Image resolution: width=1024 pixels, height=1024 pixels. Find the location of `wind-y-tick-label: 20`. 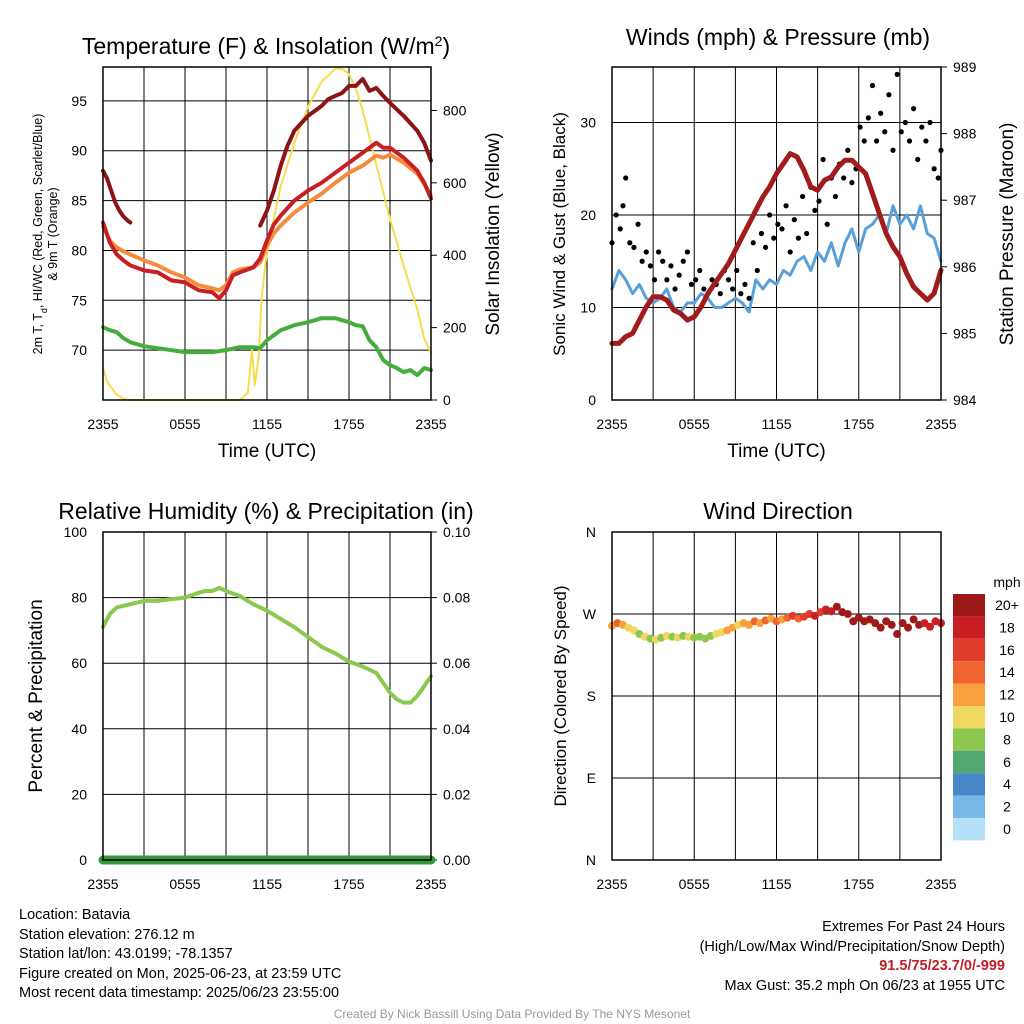

wind-y-tick-label: 20 is located at coordinates (588, 215).